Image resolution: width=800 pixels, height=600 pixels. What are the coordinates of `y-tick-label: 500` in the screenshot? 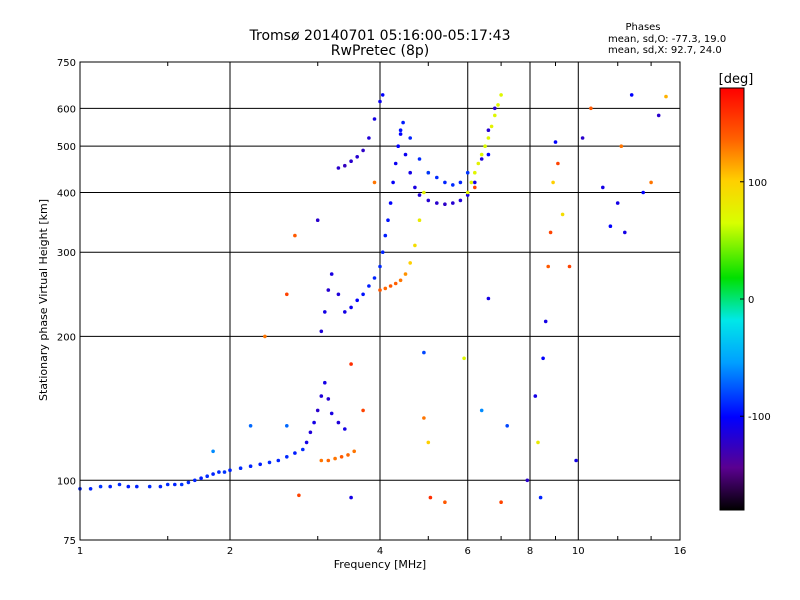 It's located at (66, 147).